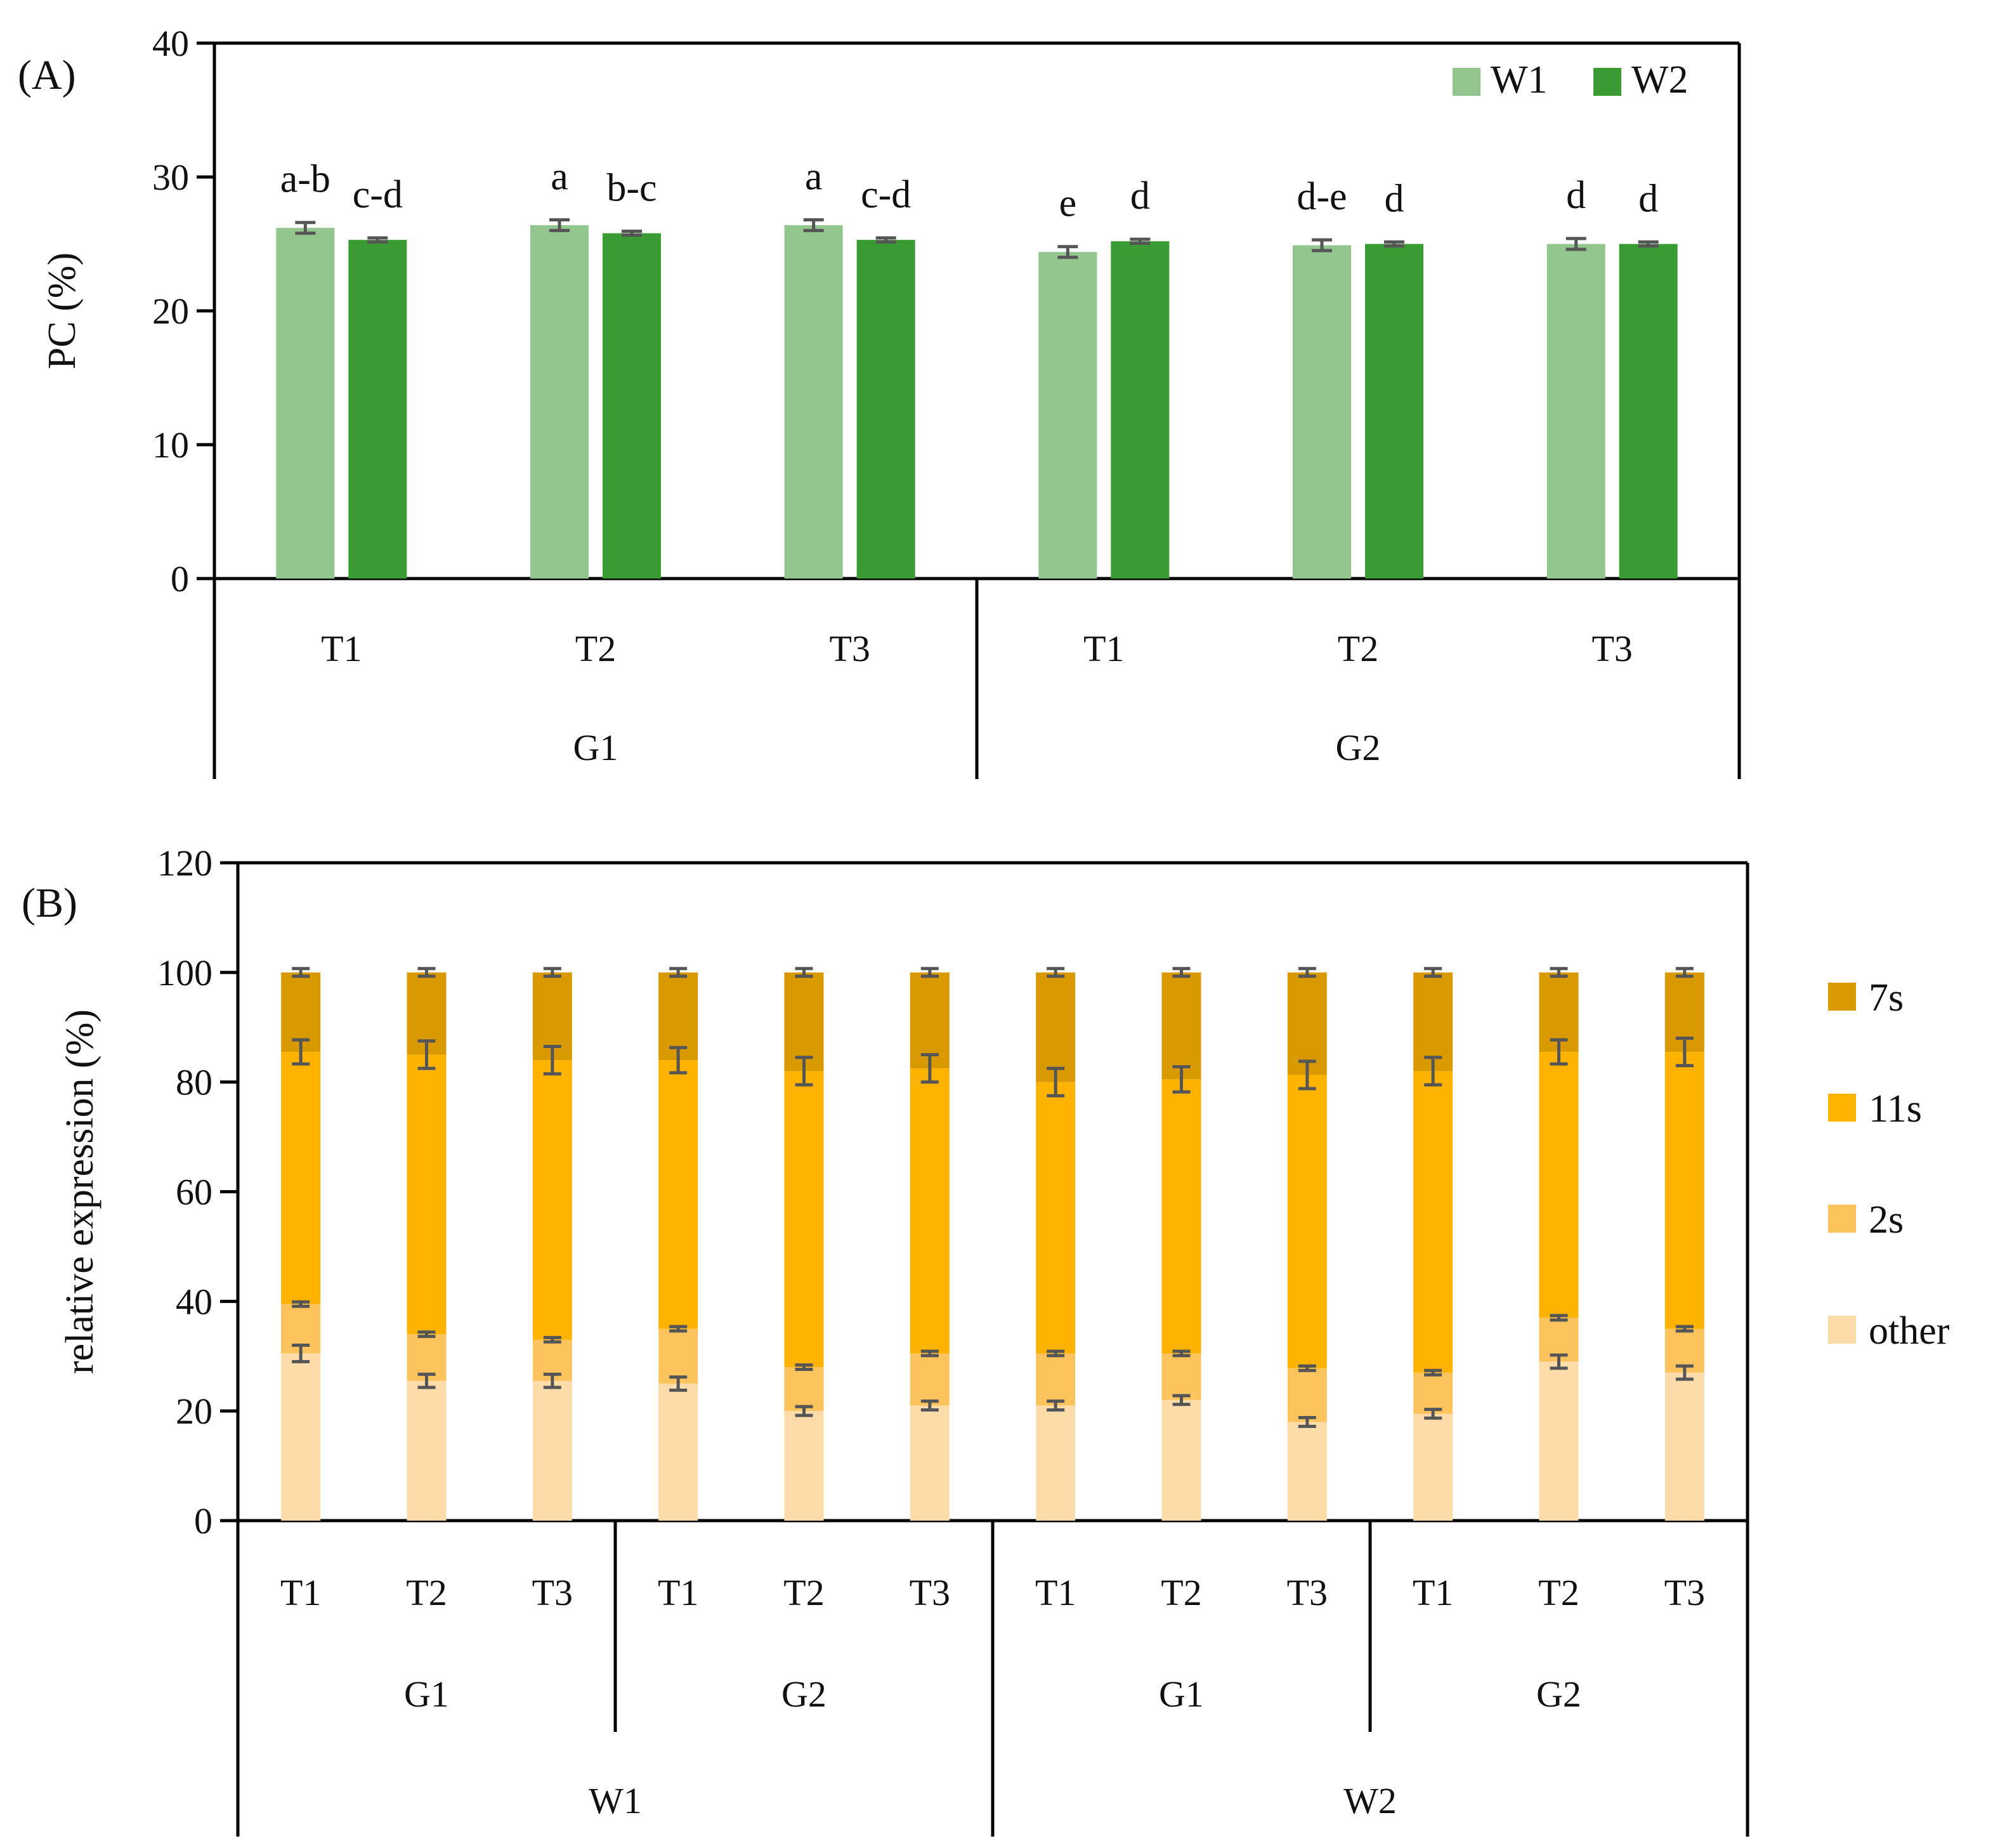  Describe the element at coordinates (184, 972) in the screenshot. I see `y-tick-label: 100` at that location.